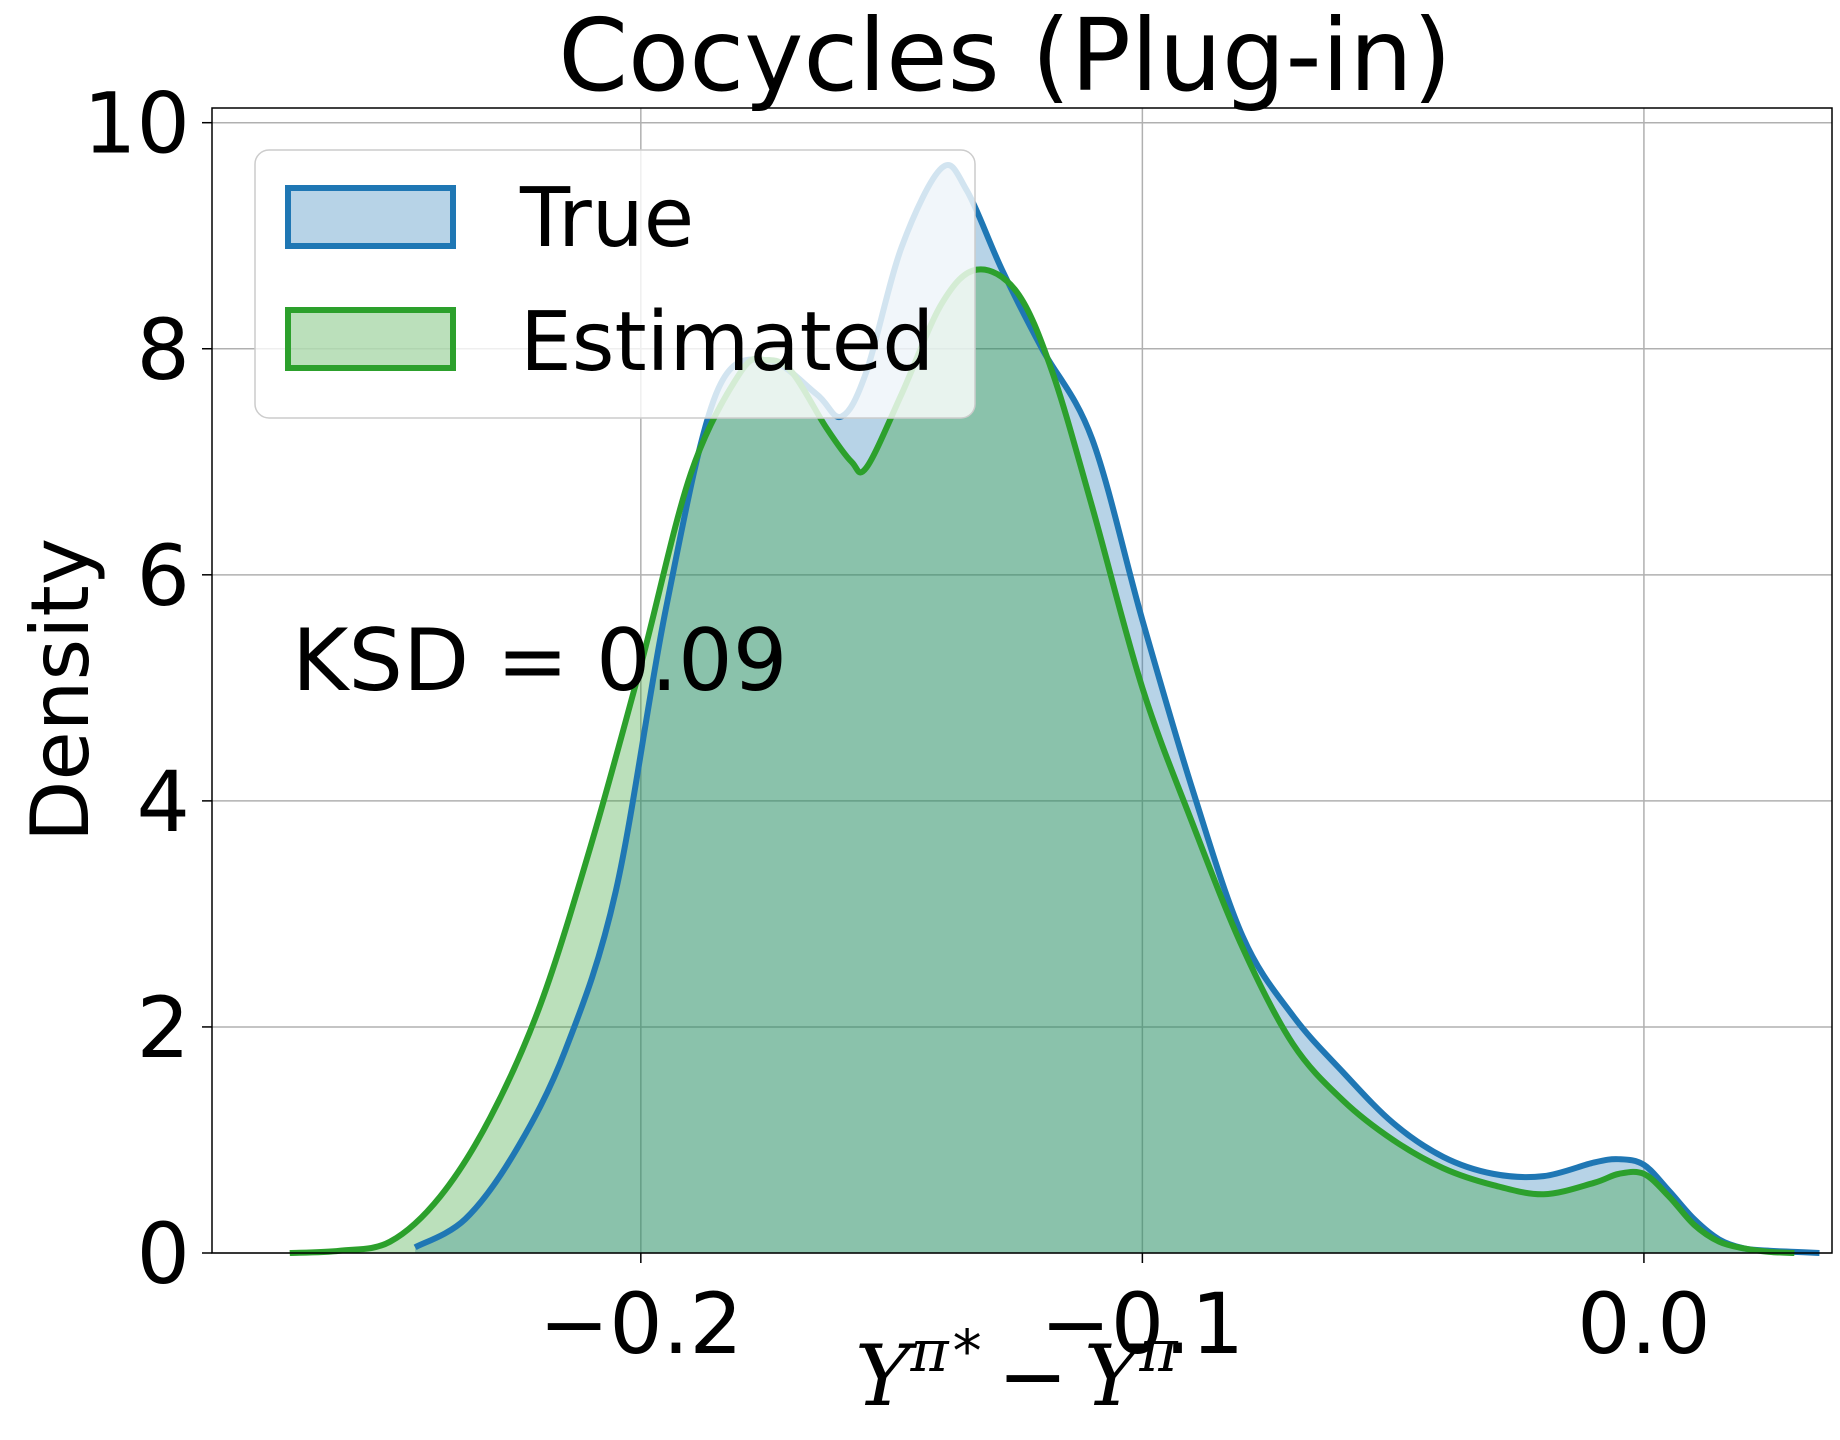 The width and height of the screenshot is (1840, 1440). Describe the element at coordinates (163, 802) in the screenshot. I see `y-tick-label: 4` at that location.